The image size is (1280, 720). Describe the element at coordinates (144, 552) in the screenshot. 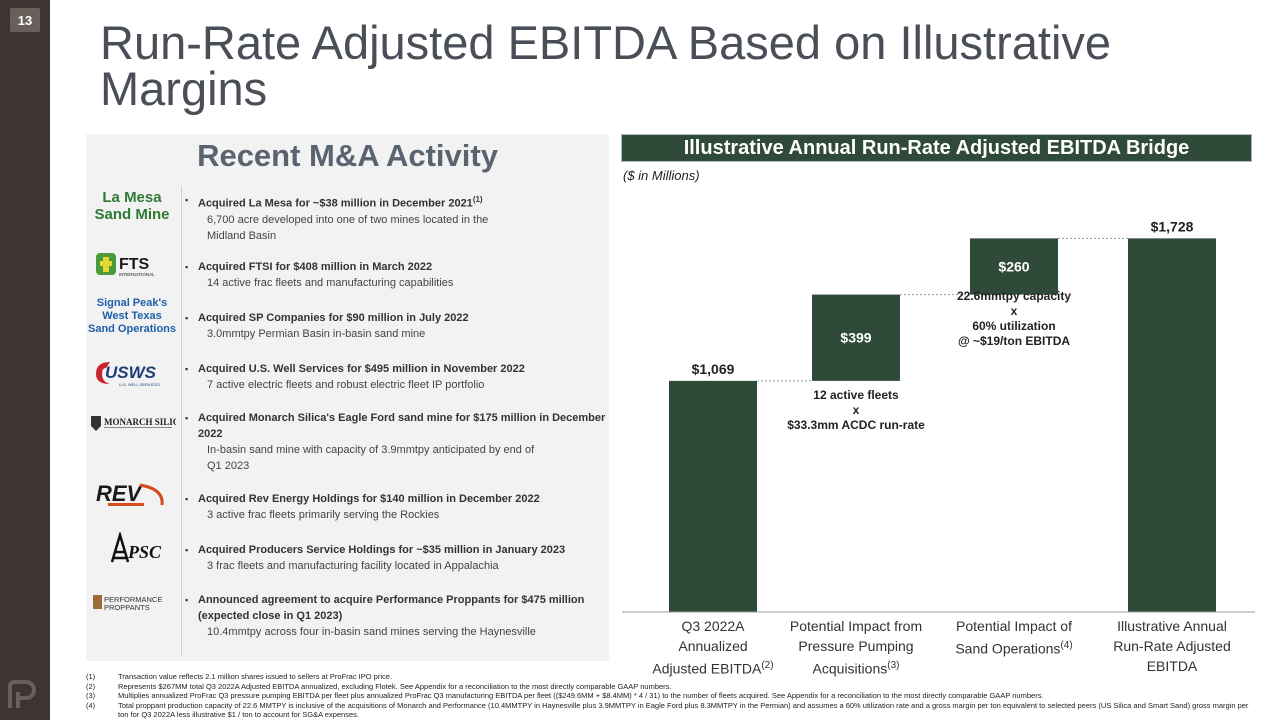

I see `psc-logo-text: PSC` at that location.